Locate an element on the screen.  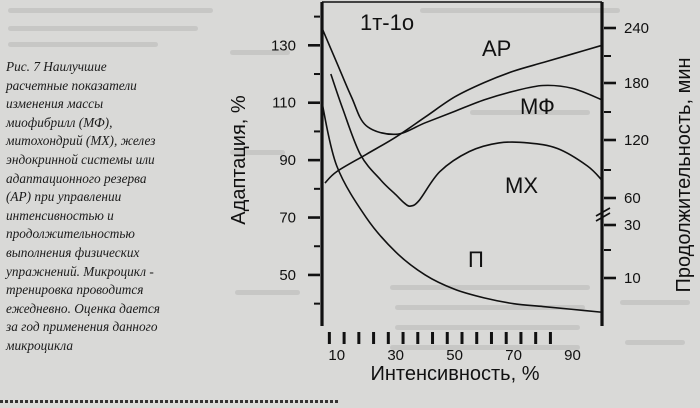
caption-line: ежедневно. Оценка дается is located at coordinates (83, 308).